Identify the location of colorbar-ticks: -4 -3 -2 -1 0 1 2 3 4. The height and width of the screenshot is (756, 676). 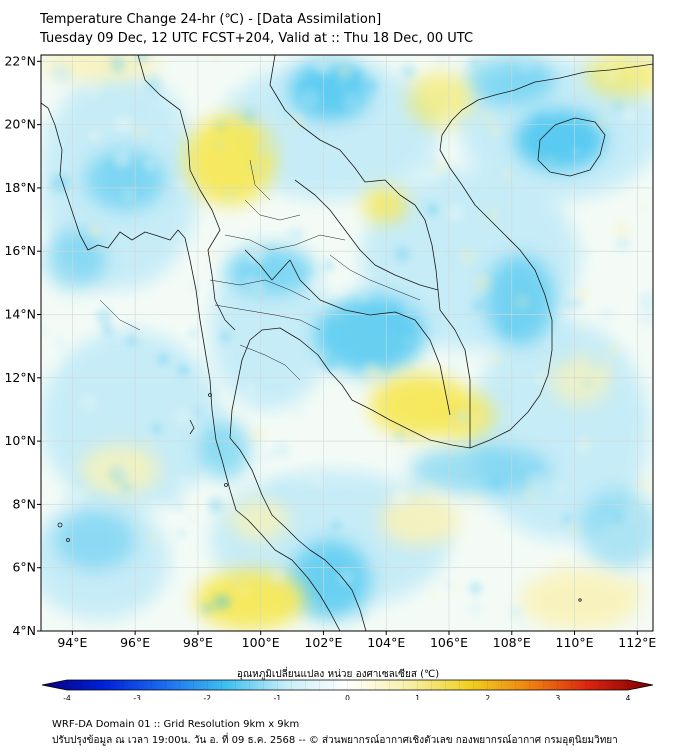
(347, 690).